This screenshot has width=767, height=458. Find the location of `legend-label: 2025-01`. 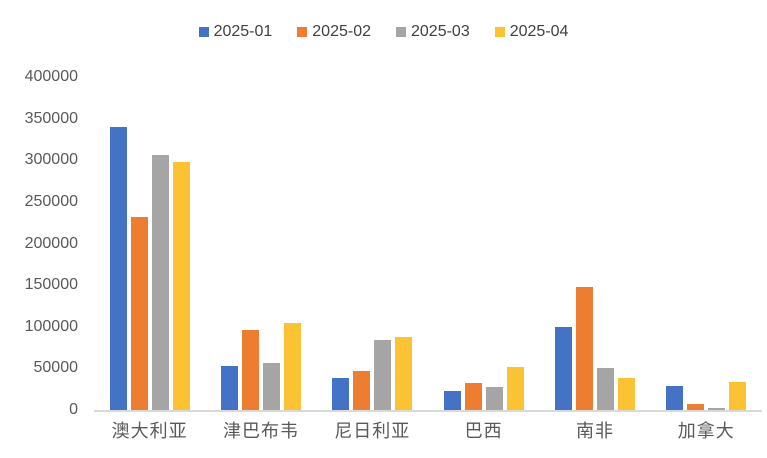

legend-label: 2025-01 is located at coordinates (243, 31).